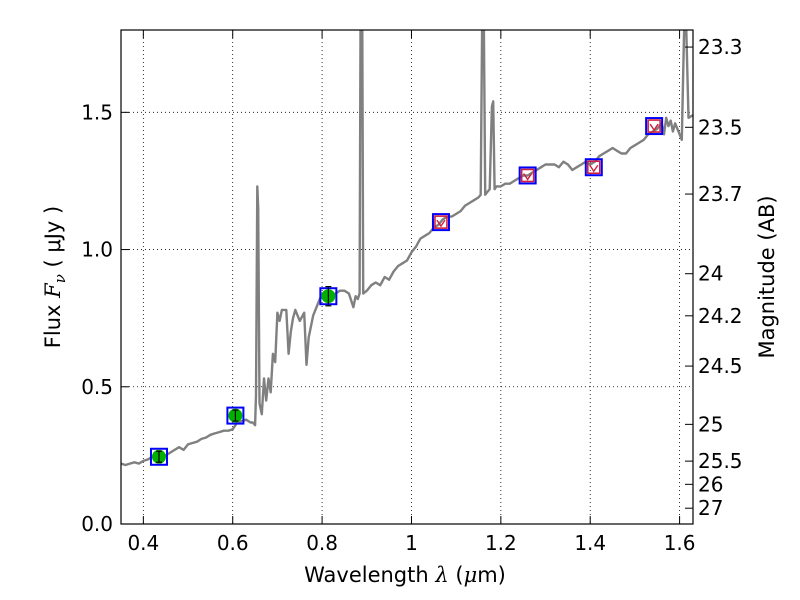  Describe the element at coordinates (720, 47) in the screenshot. I see `y2-tick-label: 23.3` at that location.